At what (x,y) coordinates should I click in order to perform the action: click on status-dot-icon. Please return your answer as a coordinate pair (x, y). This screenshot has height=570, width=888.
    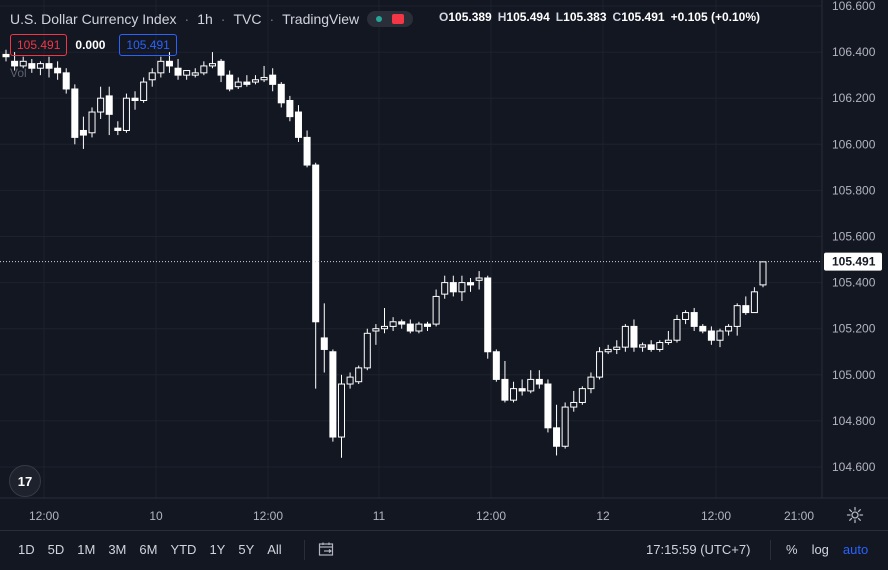
    Looking at the image, I should click on (379, 19).